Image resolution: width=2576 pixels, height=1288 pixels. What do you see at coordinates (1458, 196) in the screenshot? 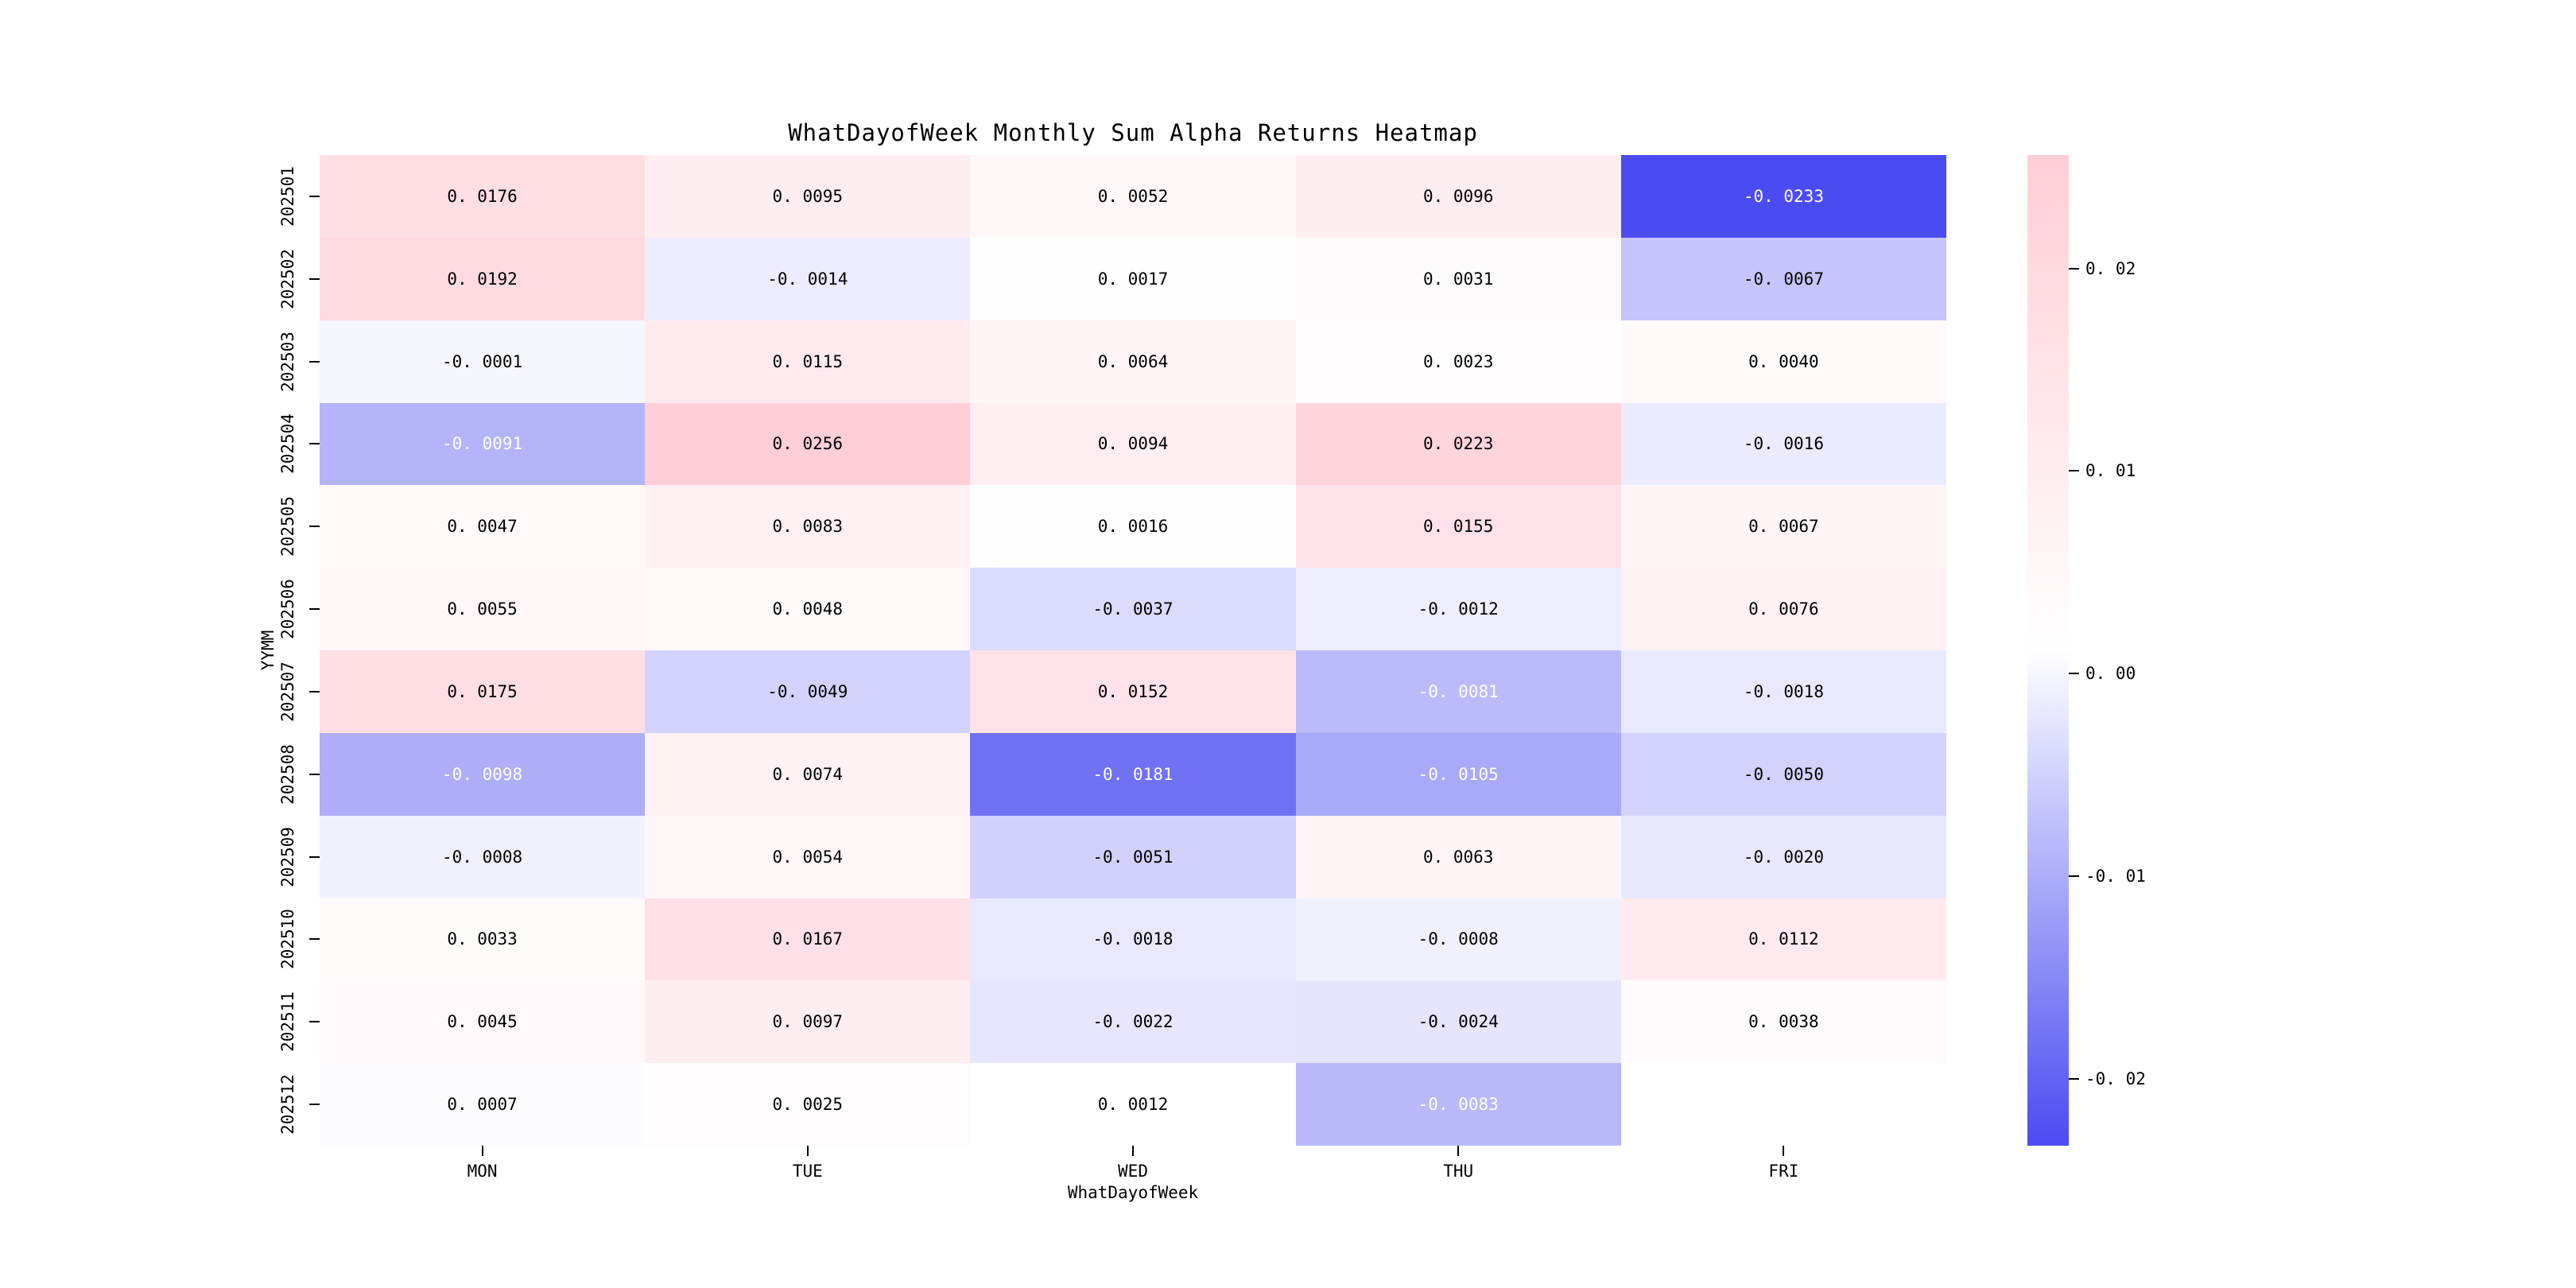
I see `cell-value-label: 0. 0096` at bounding box center [1458, 196].